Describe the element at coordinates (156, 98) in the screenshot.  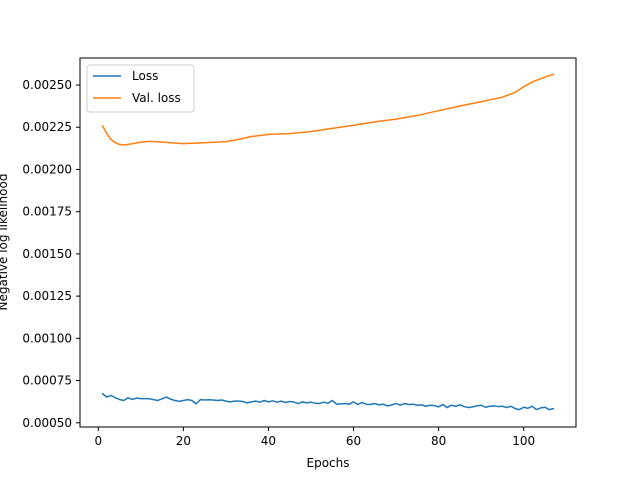
I see `legend-label-val-loss: Val. loss` at that location.